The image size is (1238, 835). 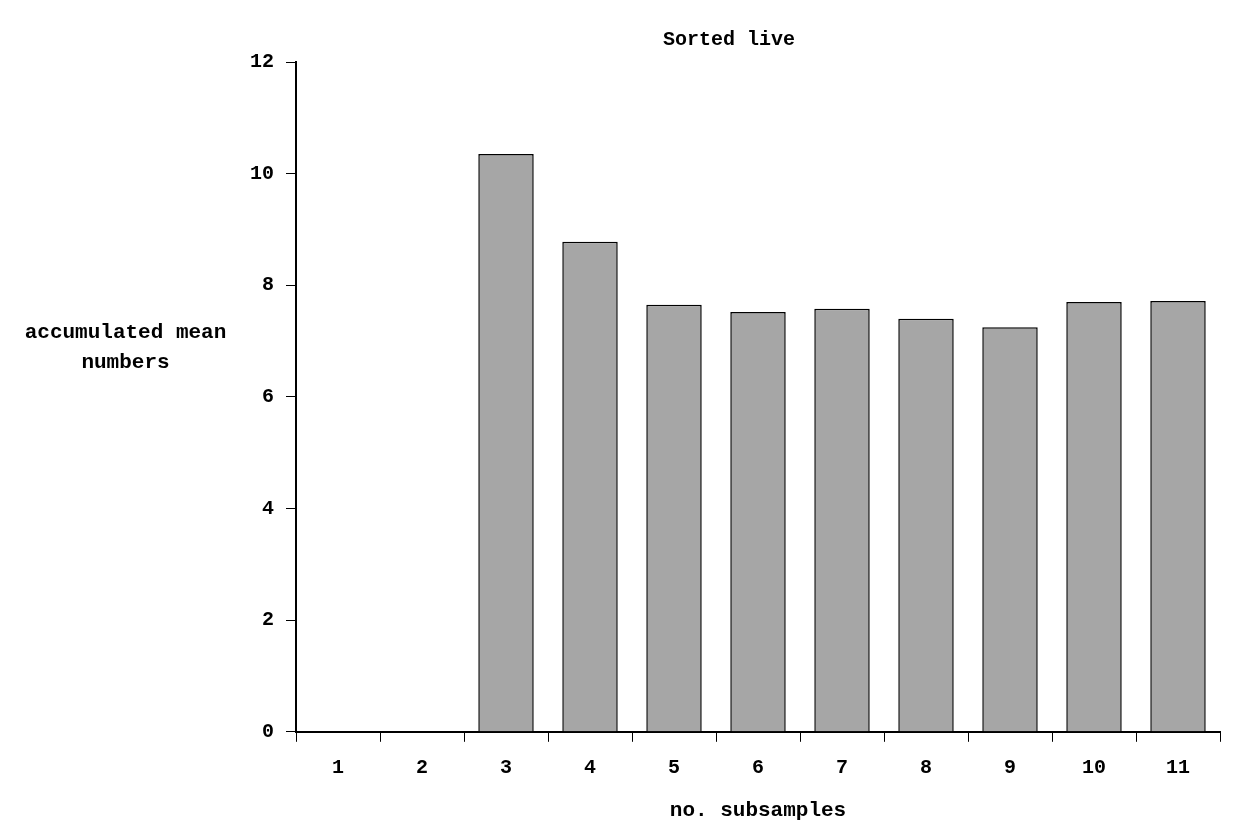 What do you see at coordinates (422, 767) in the screenshot?
I see `x-tick-label: 2` at bounding box center [422, 767].